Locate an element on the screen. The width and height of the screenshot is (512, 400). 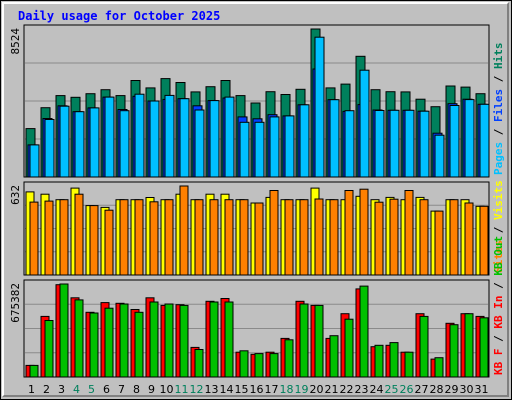
day-label: 25 is located at coordinates (392, 389).